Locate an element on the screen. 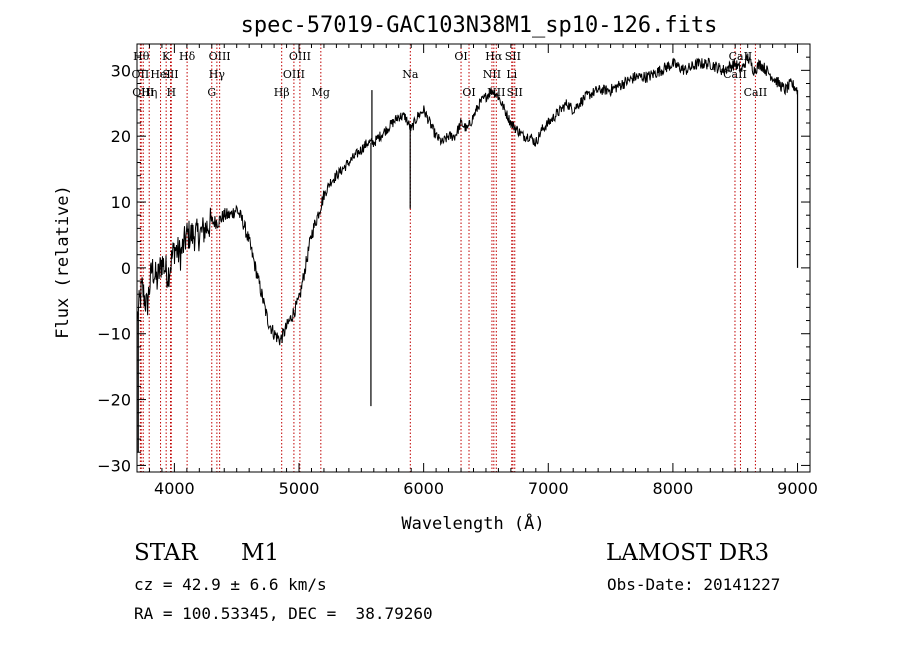 The image size is (900, 649). line-label-19: NII is located at coordinates (492, 74).